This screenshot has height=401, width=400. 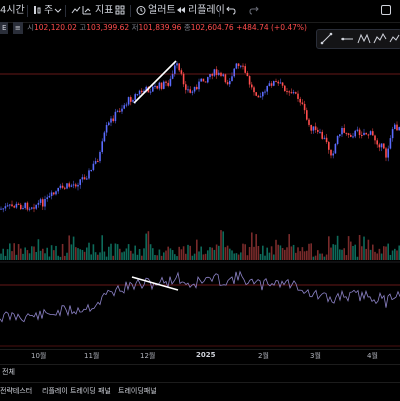 What do you see at coordinates (17, 28) in the screenshot?
I see `legend-menu-icon: ≡` at bounding box center [17, 28].